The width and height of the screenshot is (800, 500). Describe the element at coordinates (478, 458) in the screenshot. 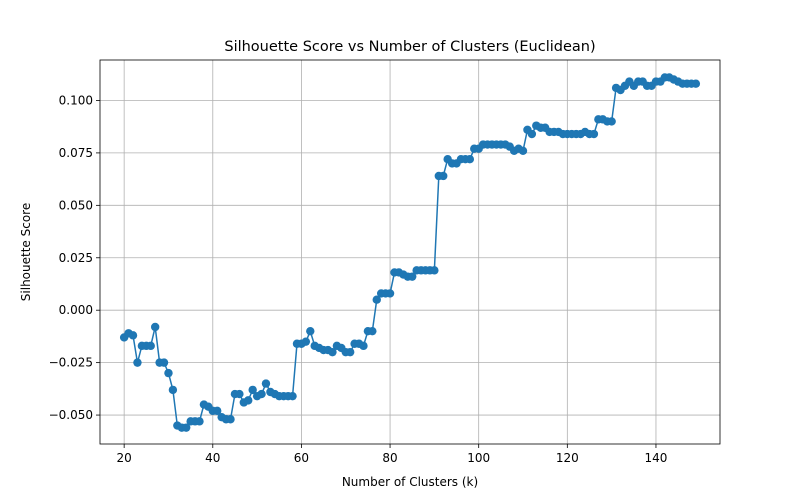

I see `x-tick-label: 100` at that location.